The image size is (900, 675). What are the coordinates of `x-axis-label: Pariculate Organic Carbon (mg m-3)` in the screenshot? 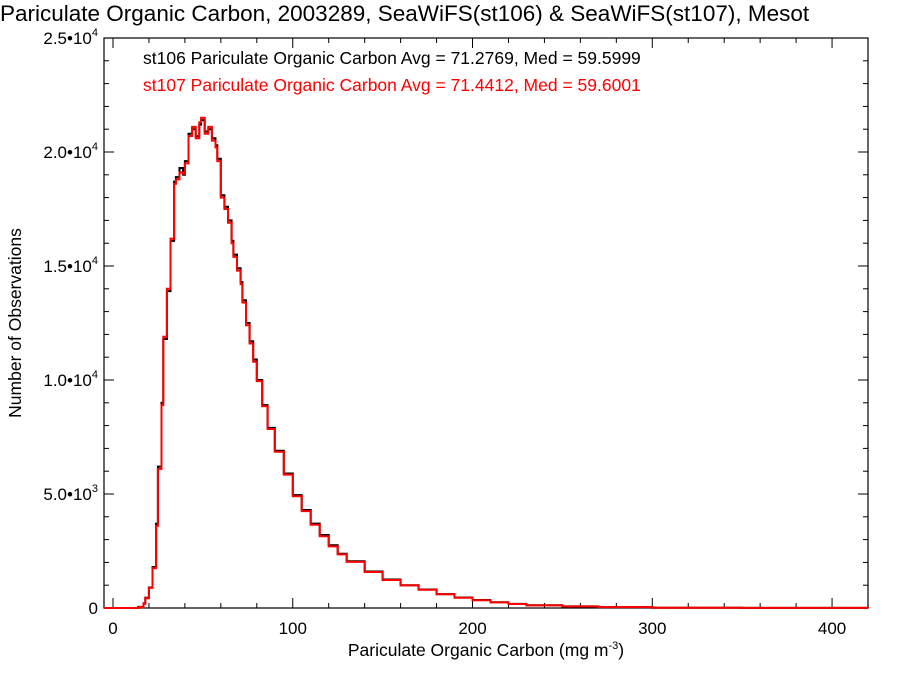 It's located at (486, 650).